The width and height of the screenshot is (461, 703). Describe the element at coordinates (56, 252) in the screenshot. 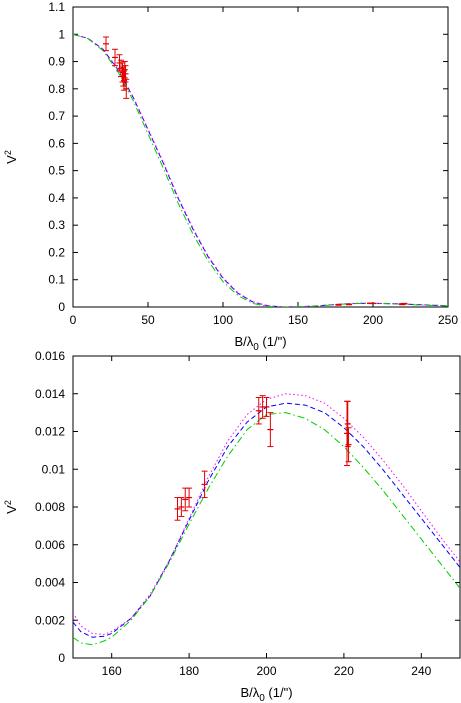

I see `y-tick-label: 0.2` at that location.